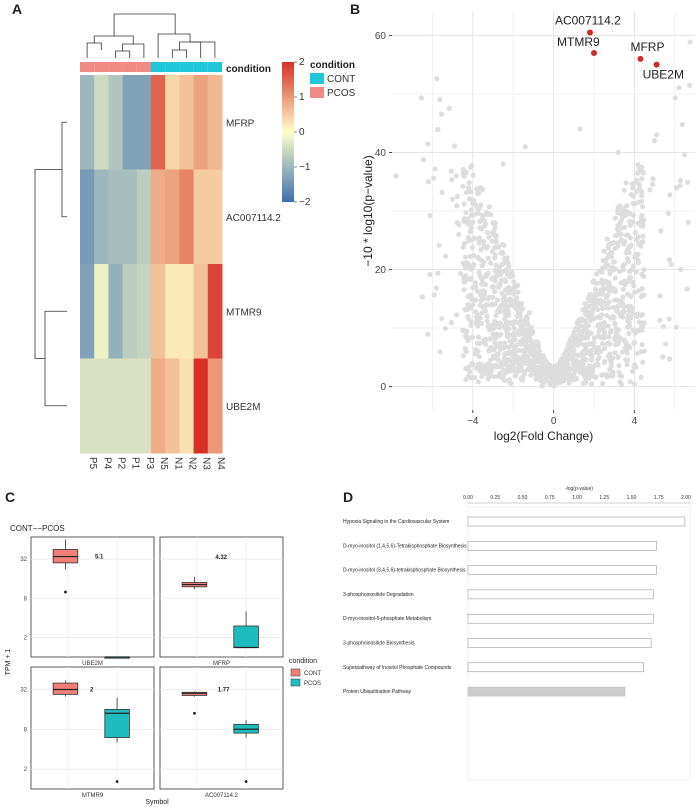  What do you see at coordinates (253, 218) in the screenshot?
I see `row-label: AC007114.2` at bounding box center [253, 218].